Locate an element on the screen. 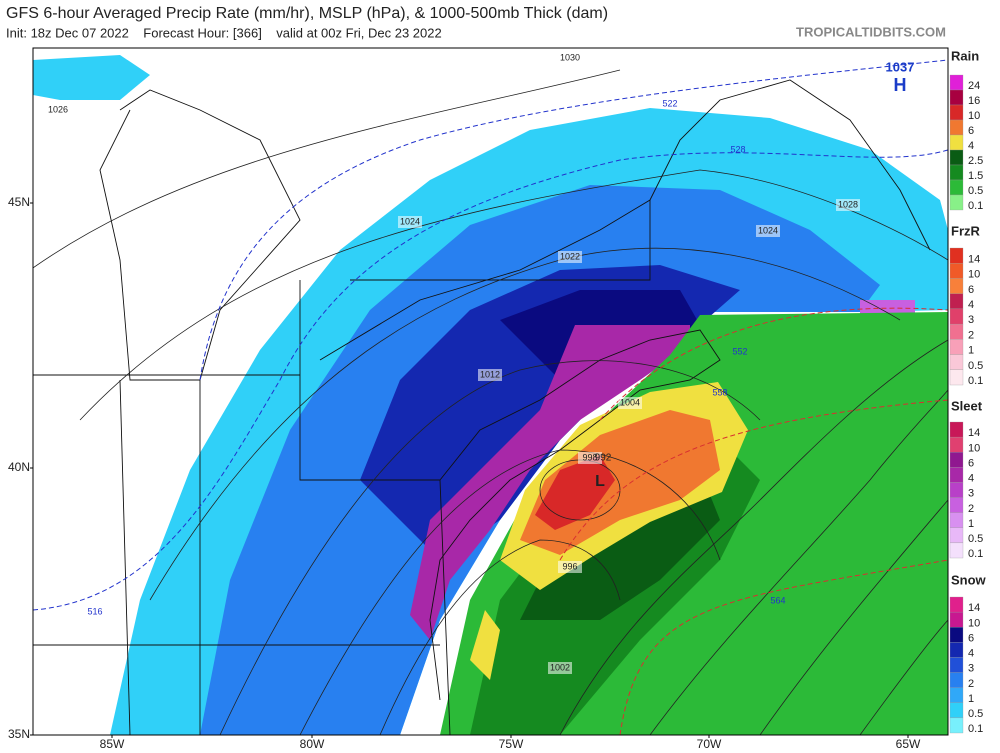 The height and width of the screenshot is (753, 1000). pressure-label: 1022 is located at coordinates (570, 256).